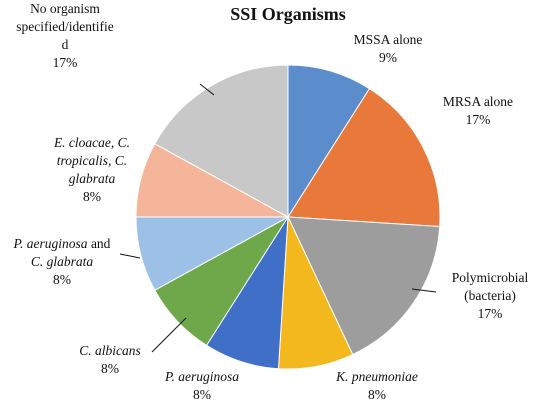 This screenshot has height=408, width=550. I want to click on slice-label-7: P. aeruginosa and C. glabrata 8%, so click(62, 261).